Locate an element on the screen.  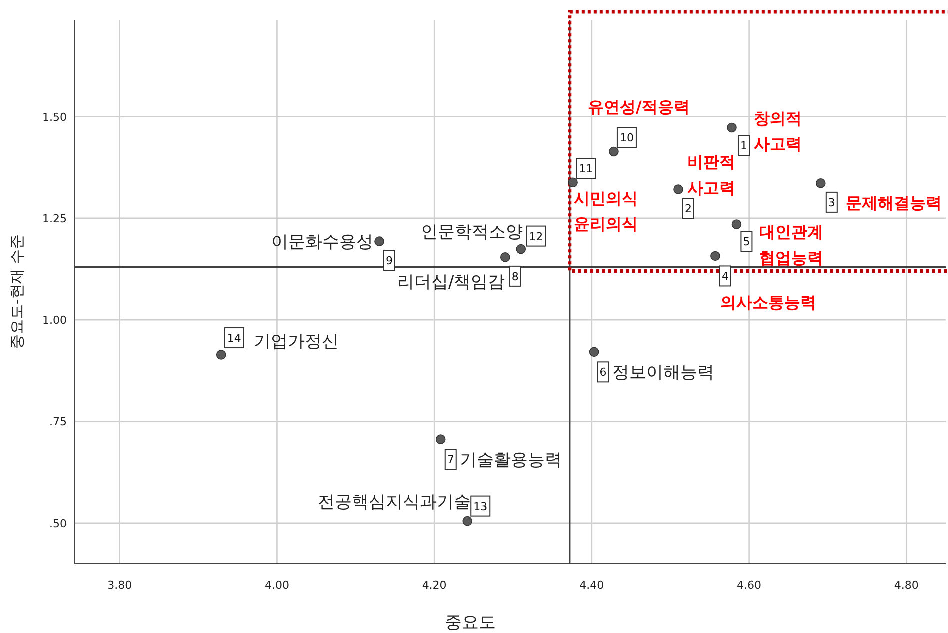
annotation: 3 is located at coordinates (832, 203).